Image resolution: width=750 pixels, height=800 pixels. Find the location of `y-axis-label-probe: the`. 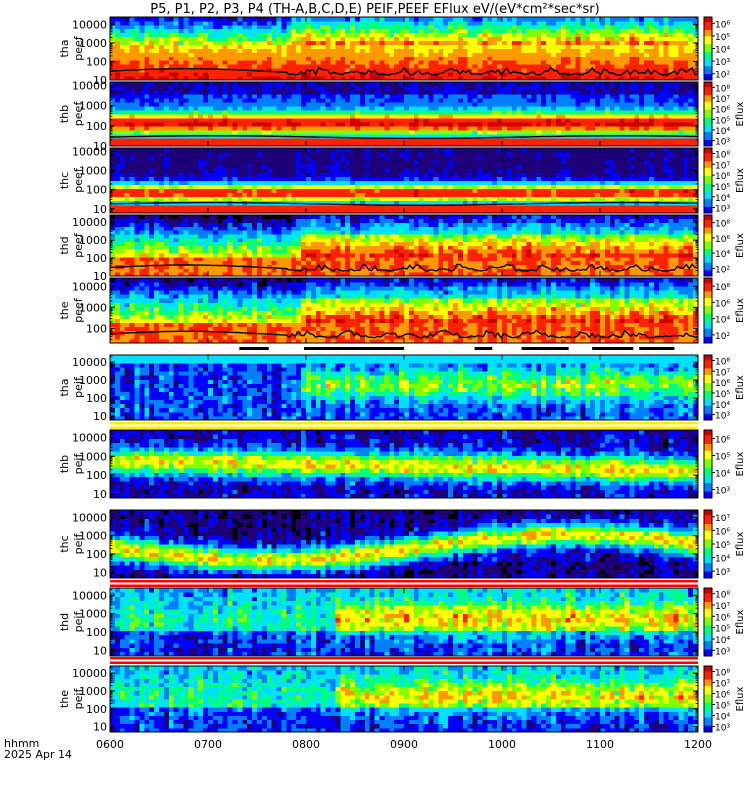

y-axis-label-probe: the is located at coordinates (64, 699).